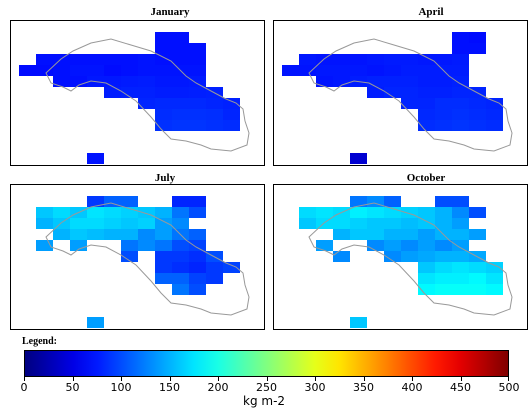  I want to click on heatmap-october, so click(406, 262).